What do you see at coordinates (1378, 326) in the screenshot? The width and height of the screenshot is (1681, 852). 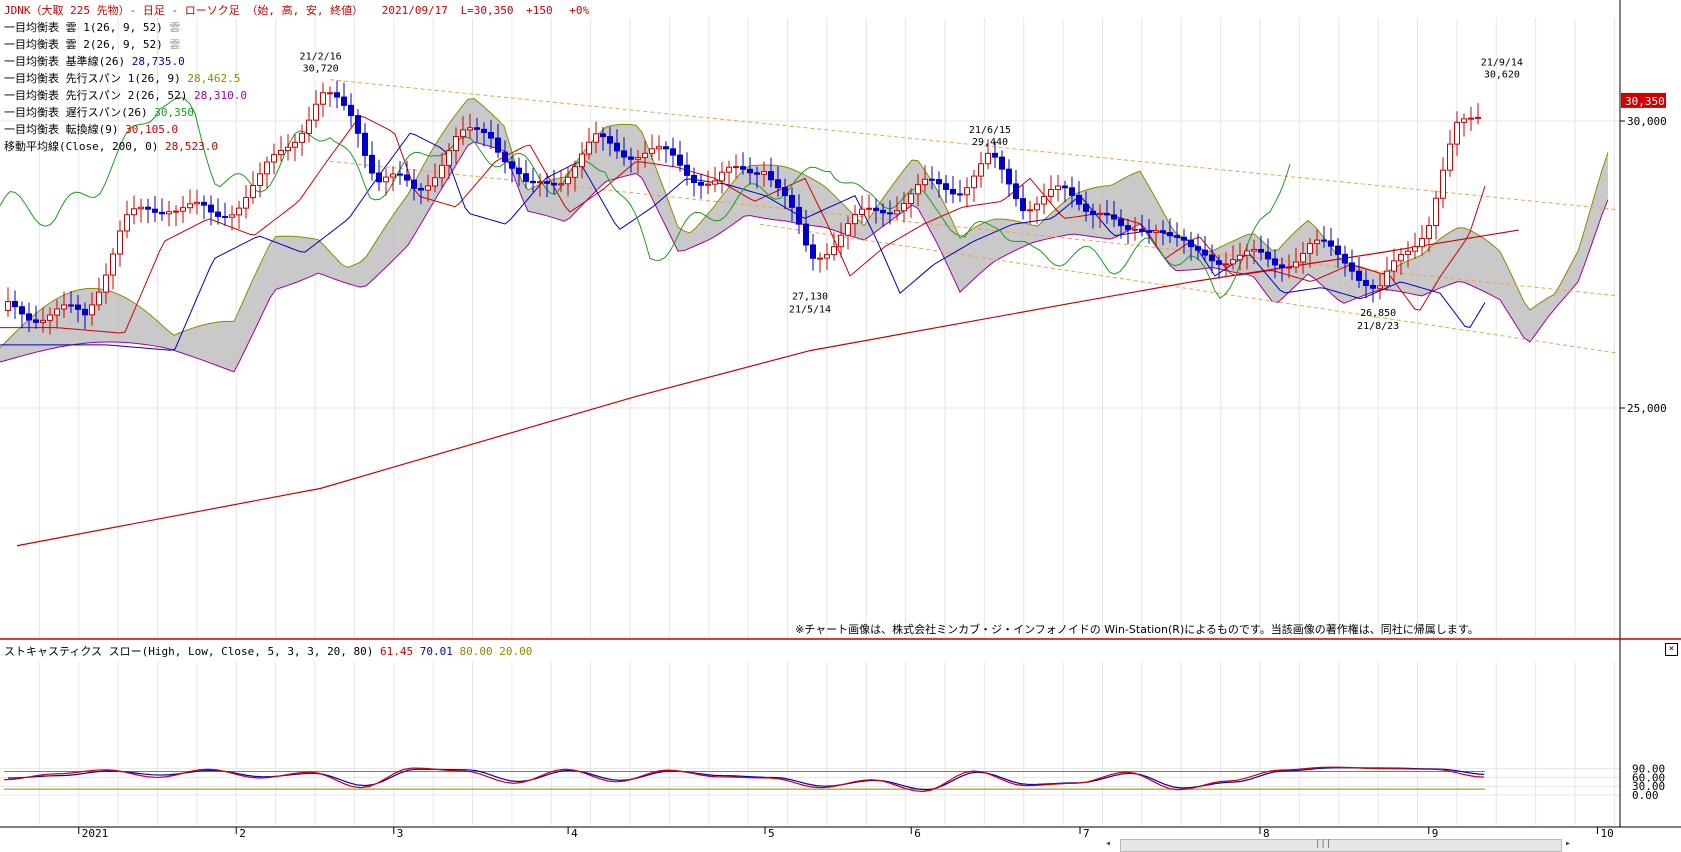 I see `annotation-label: 21/8/23` at bounding box center [1378, 326].